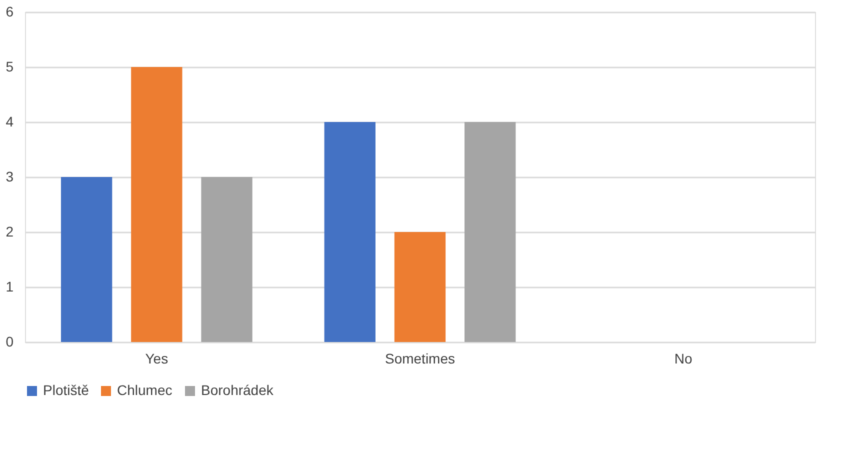 The height and width of the screenshot is (449, 854). Describe the element at coordinates (66, 390) in the screenshot. I see `legend-label: Plotiště` at that location.